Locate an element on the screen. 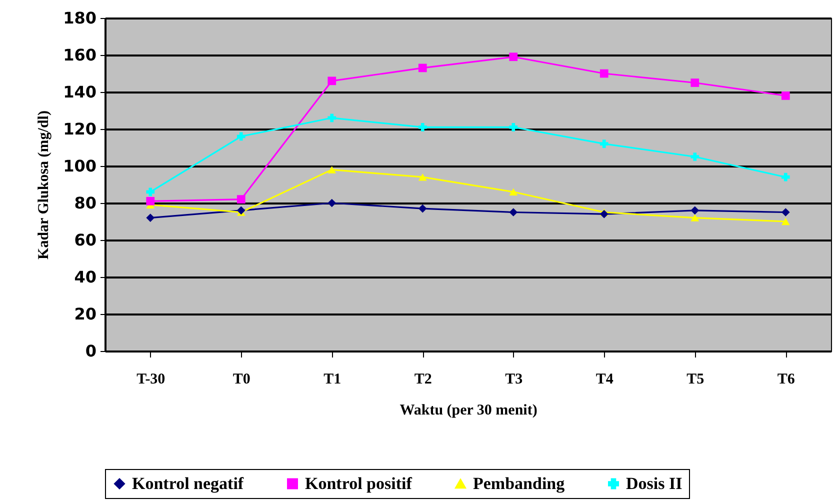  x-tick-label: T6 is located at coordinates (786, 380).